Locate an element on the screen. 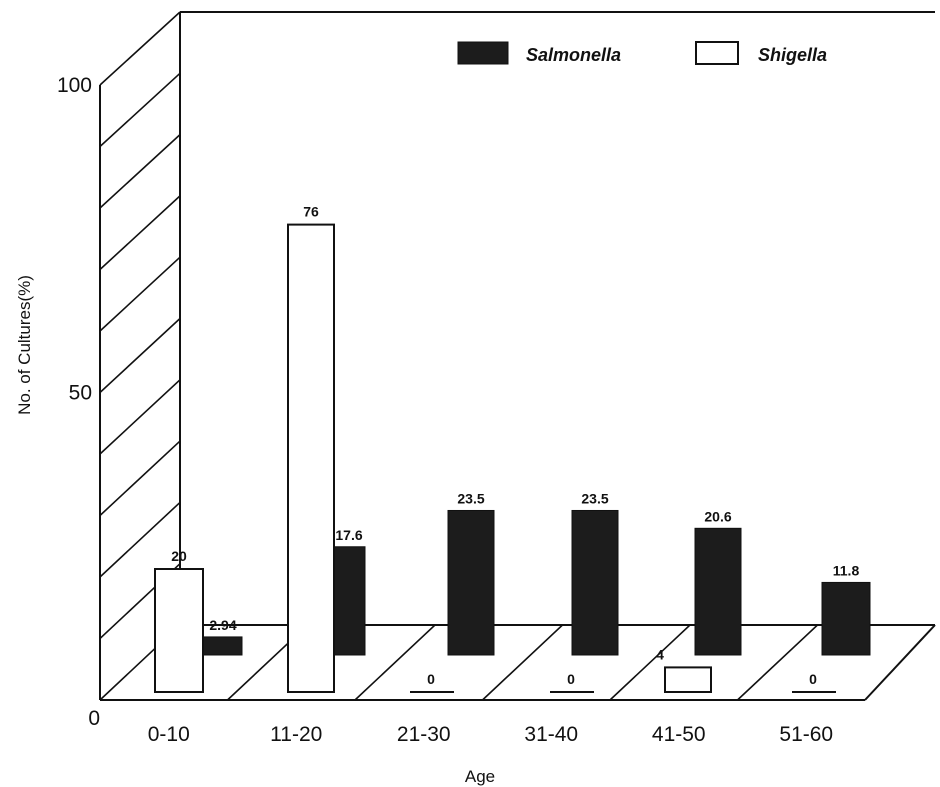 The width and height of the screenshot is (940, 787). legend-swatch-salmonella is located at coordinates (483, 53).